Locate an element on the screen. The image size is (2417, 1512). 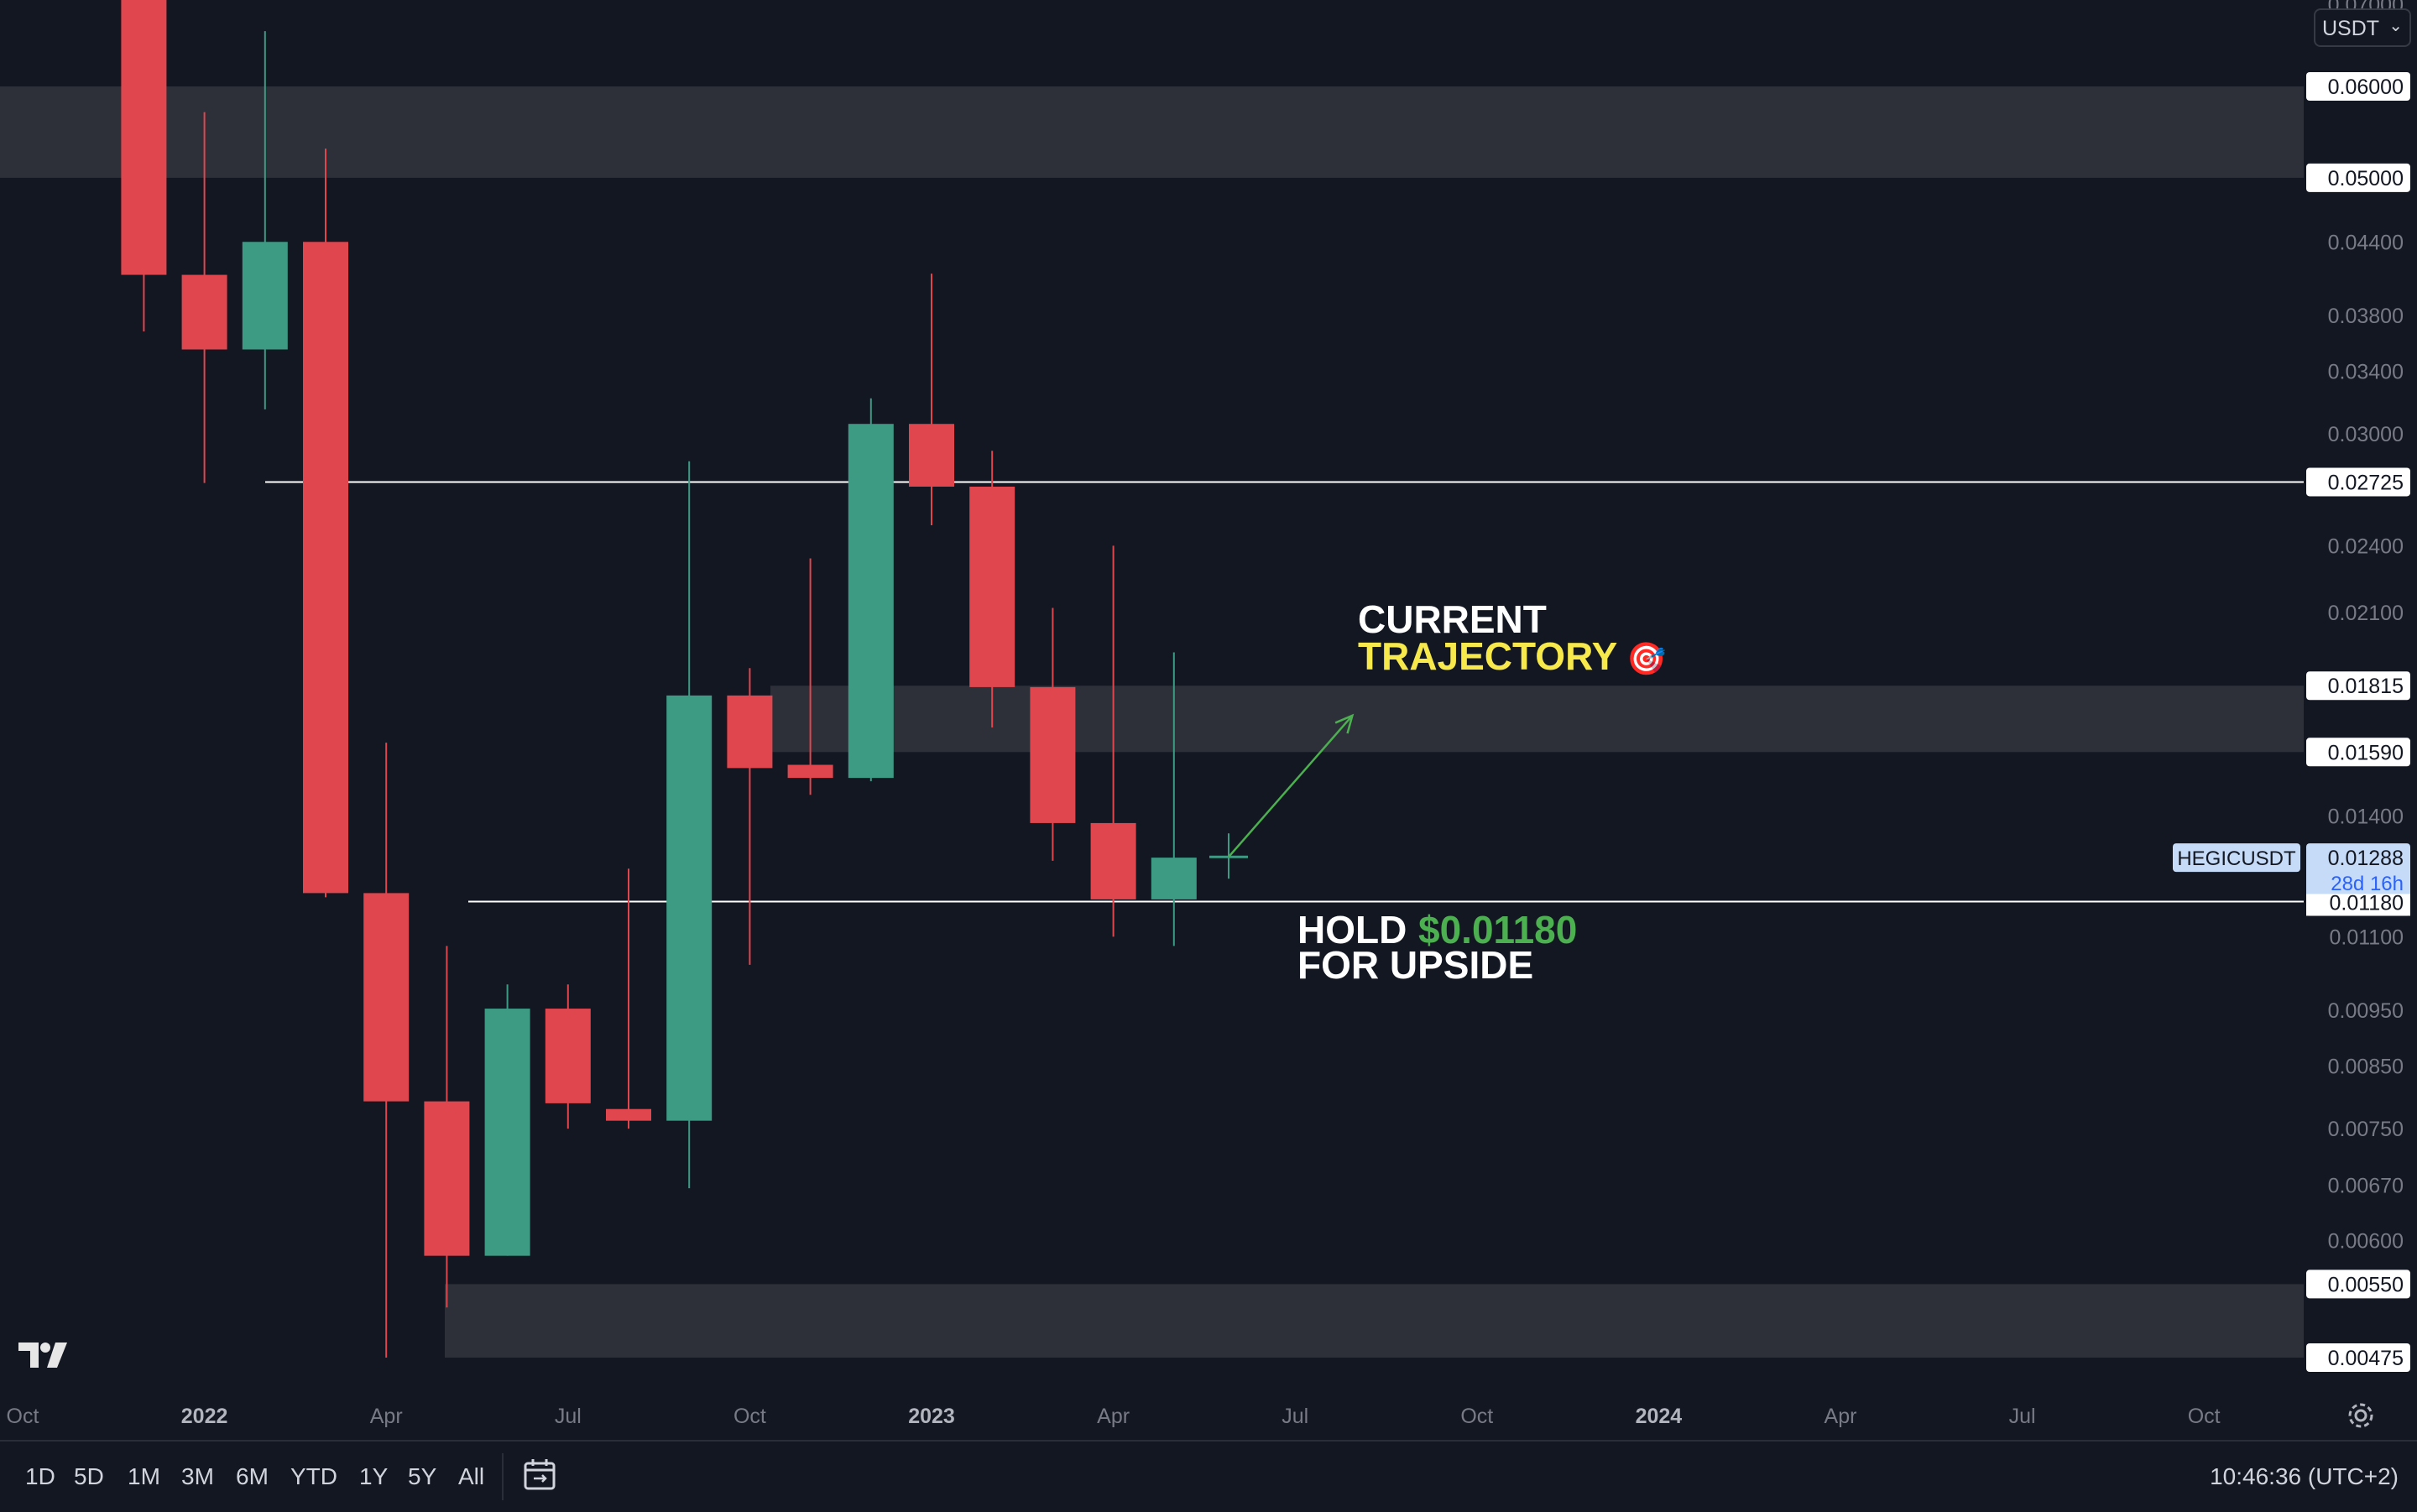
price-label: 0.06000 is located at coordinates (2358, 86).